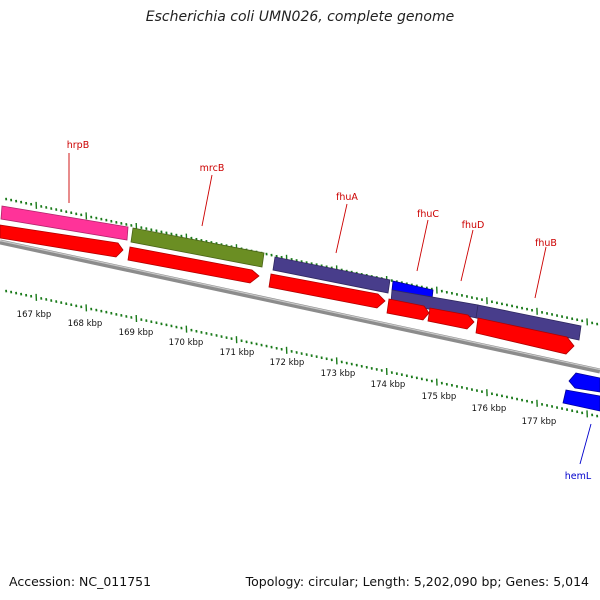  What do you see at coordinates (237, 353) in the screenshot?
I see `scale-label-171: 171 kbp` at bounding box center [237, 353].